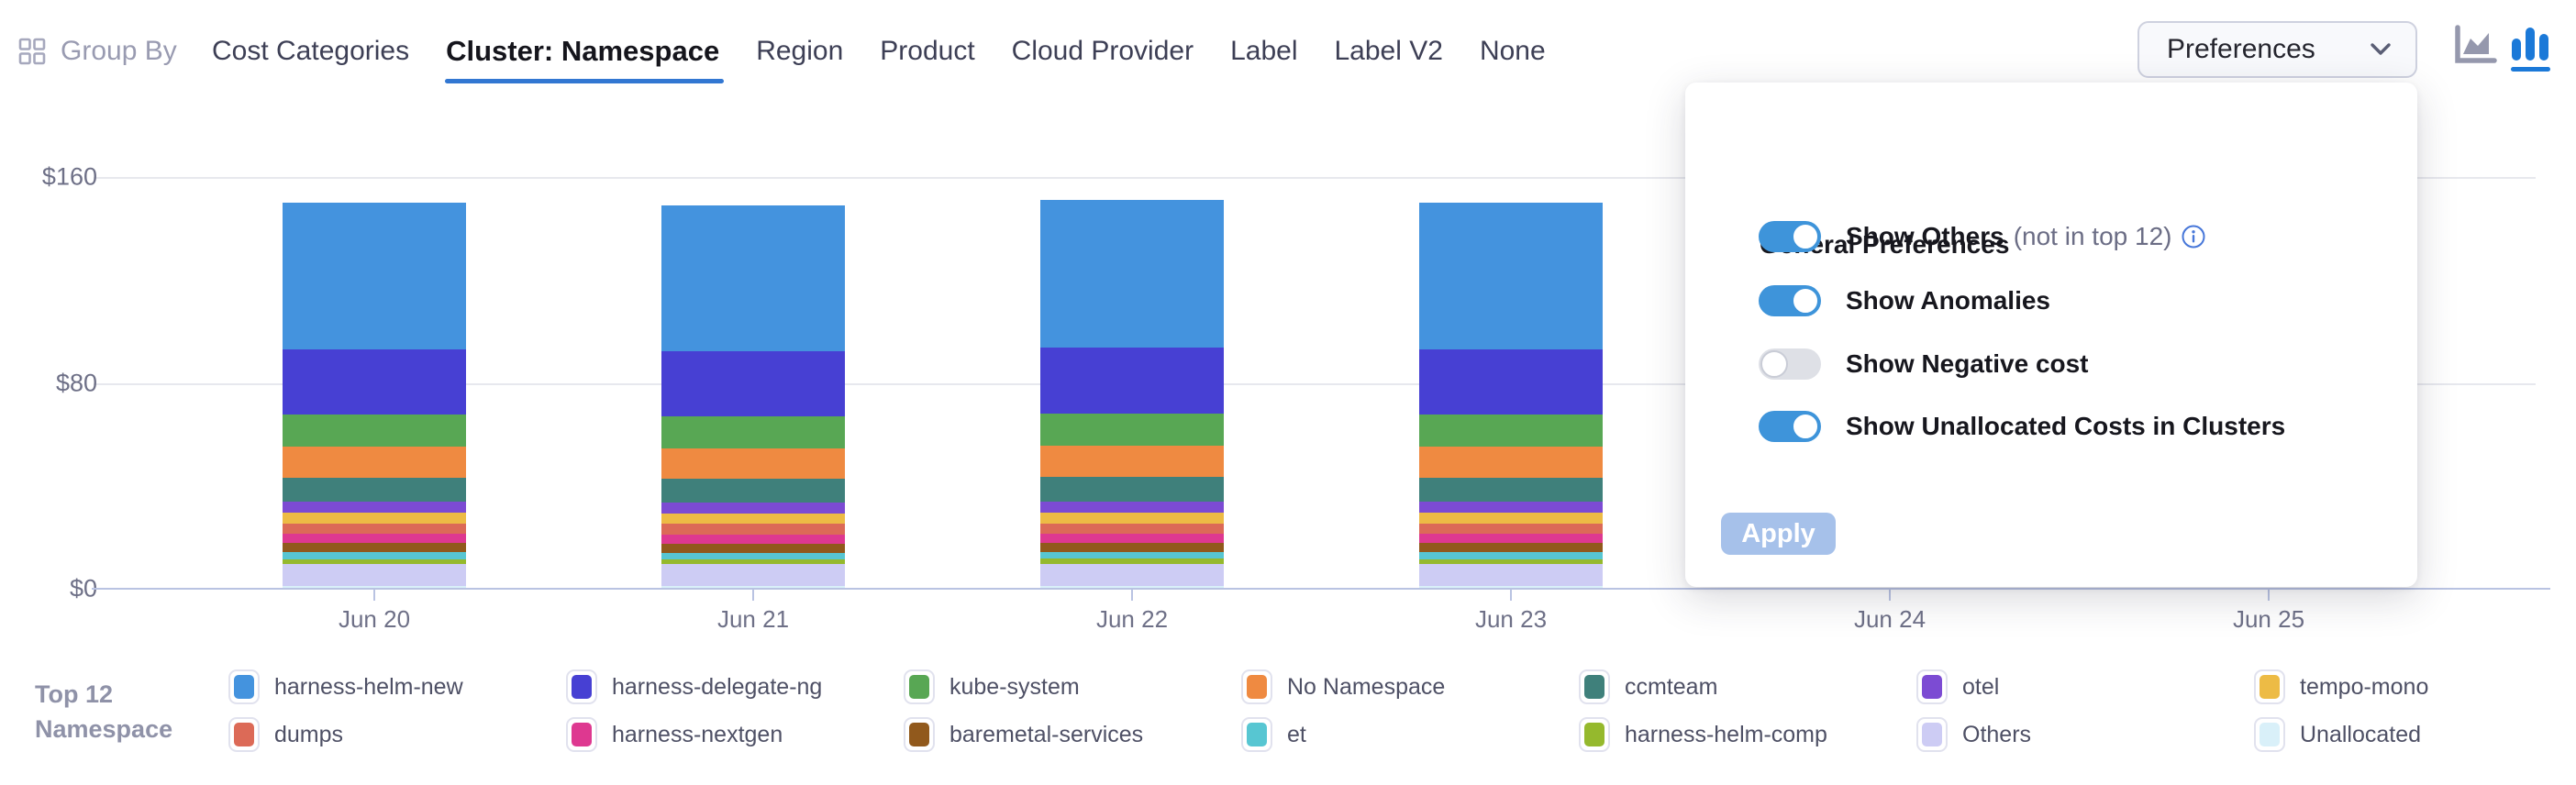  Describe the element at coordinates (717, 686) in the screenshot. I see `legend-item-label: harness-delegate-ng` at that location.